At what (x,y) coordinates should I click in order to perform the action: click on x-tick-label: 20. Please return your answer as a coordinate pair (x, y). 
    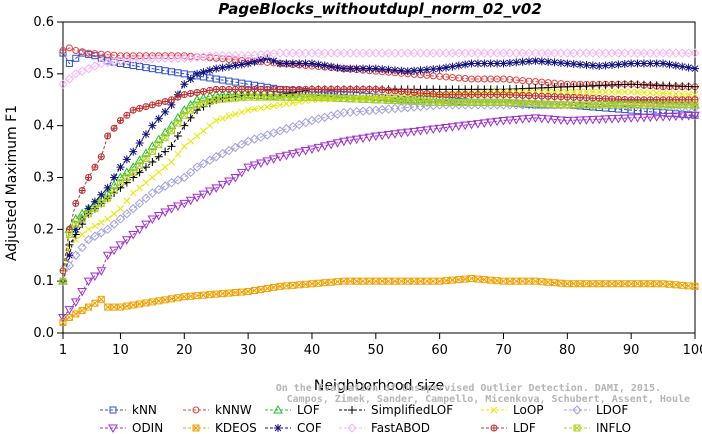
    Looking at the image, I should click on (184, 350).